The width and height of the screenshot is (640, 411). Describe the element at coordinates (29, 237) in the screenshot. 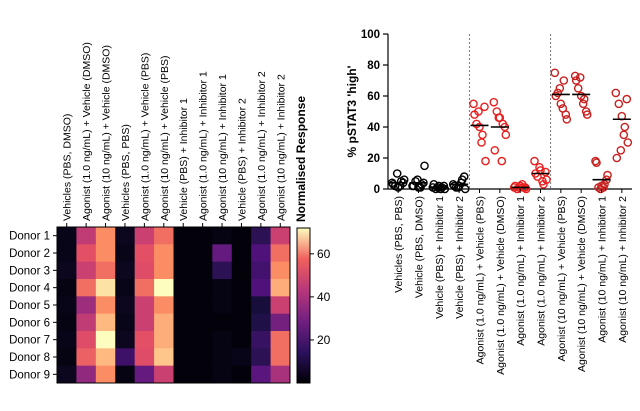

I see `row-label: Donor 1` at that location.